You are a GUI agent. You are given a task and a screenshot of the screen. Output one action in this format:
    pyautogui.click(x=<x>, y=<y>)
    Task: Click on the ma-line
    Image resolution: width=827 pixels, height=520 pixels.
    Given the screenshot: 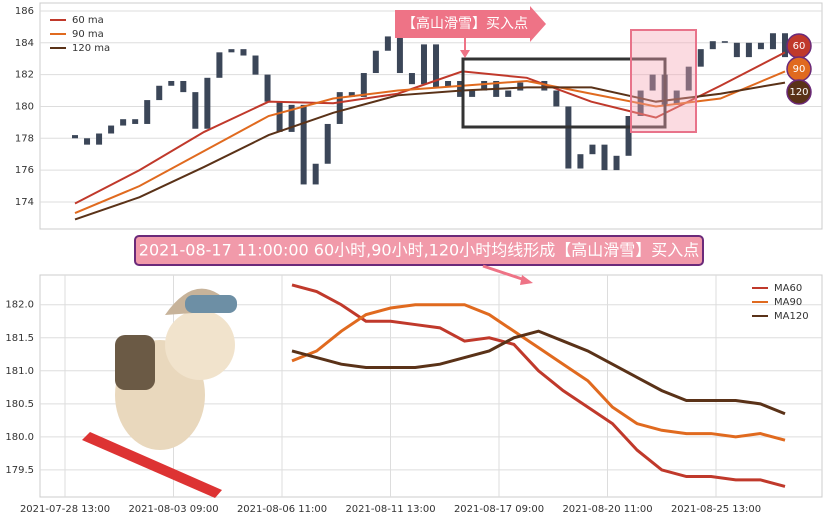 What is the action you would take?
    pyautogui.click(x=538, y=372)
    